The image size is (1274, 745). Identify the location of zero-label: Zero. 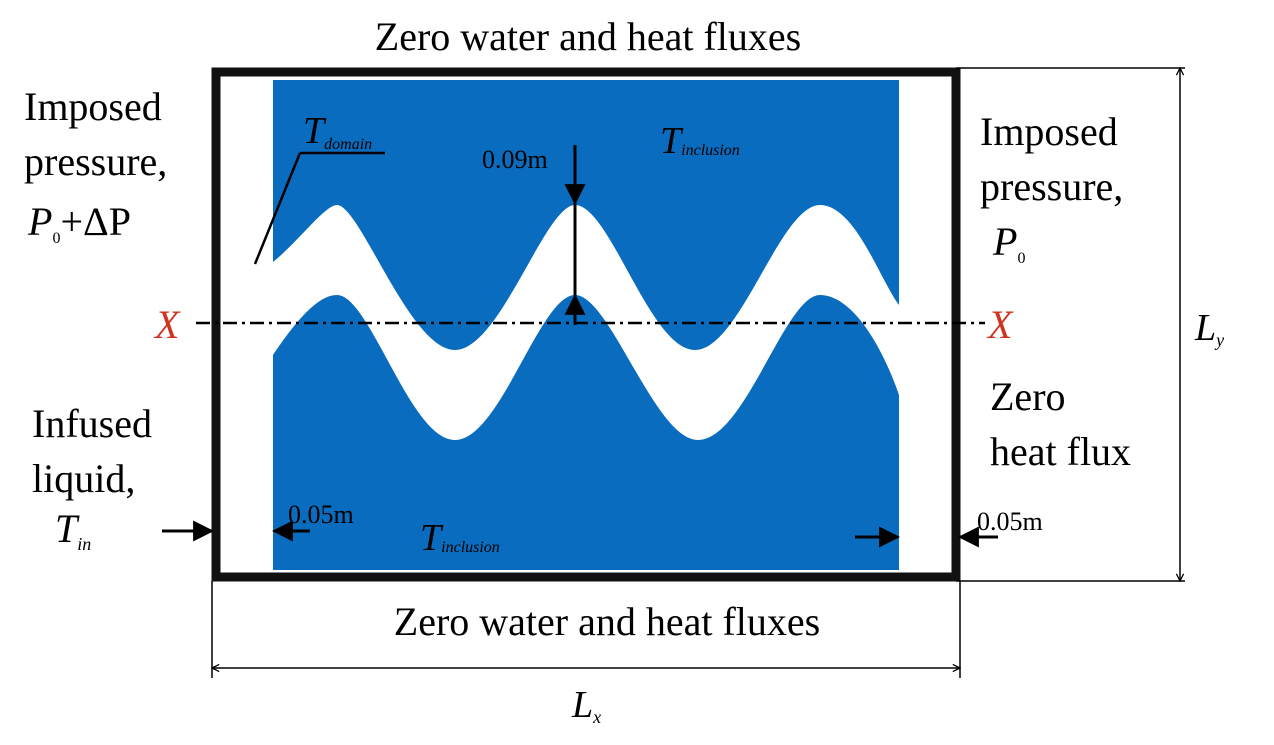
(1028, 396).